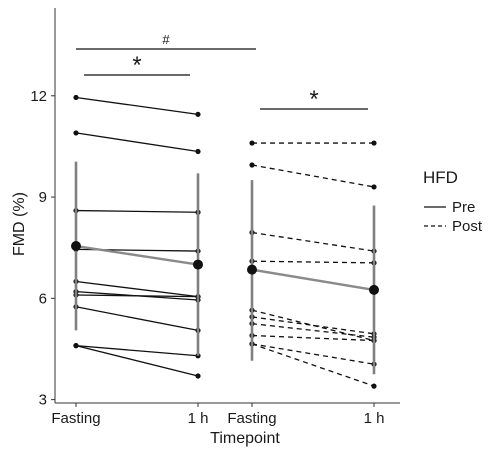 The image size is (490, 457). What do you see at coordinates (463, 207) in the screenshot?
I see `legend-label-pre: Pre` at bounding box center [463, 207].